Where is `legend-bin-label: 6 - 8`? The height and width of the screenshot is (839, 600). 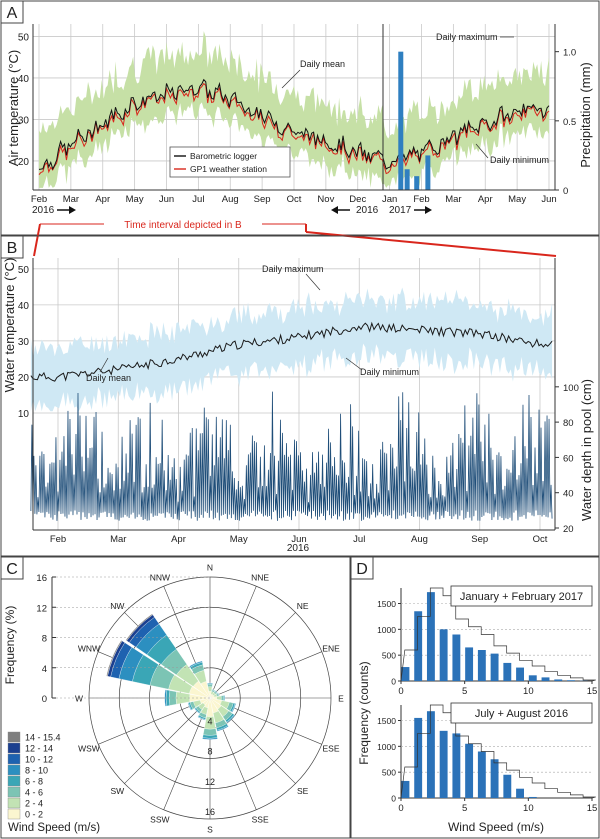
legend-bin-label: 6 - 8 is located at coordinates (34, 782).